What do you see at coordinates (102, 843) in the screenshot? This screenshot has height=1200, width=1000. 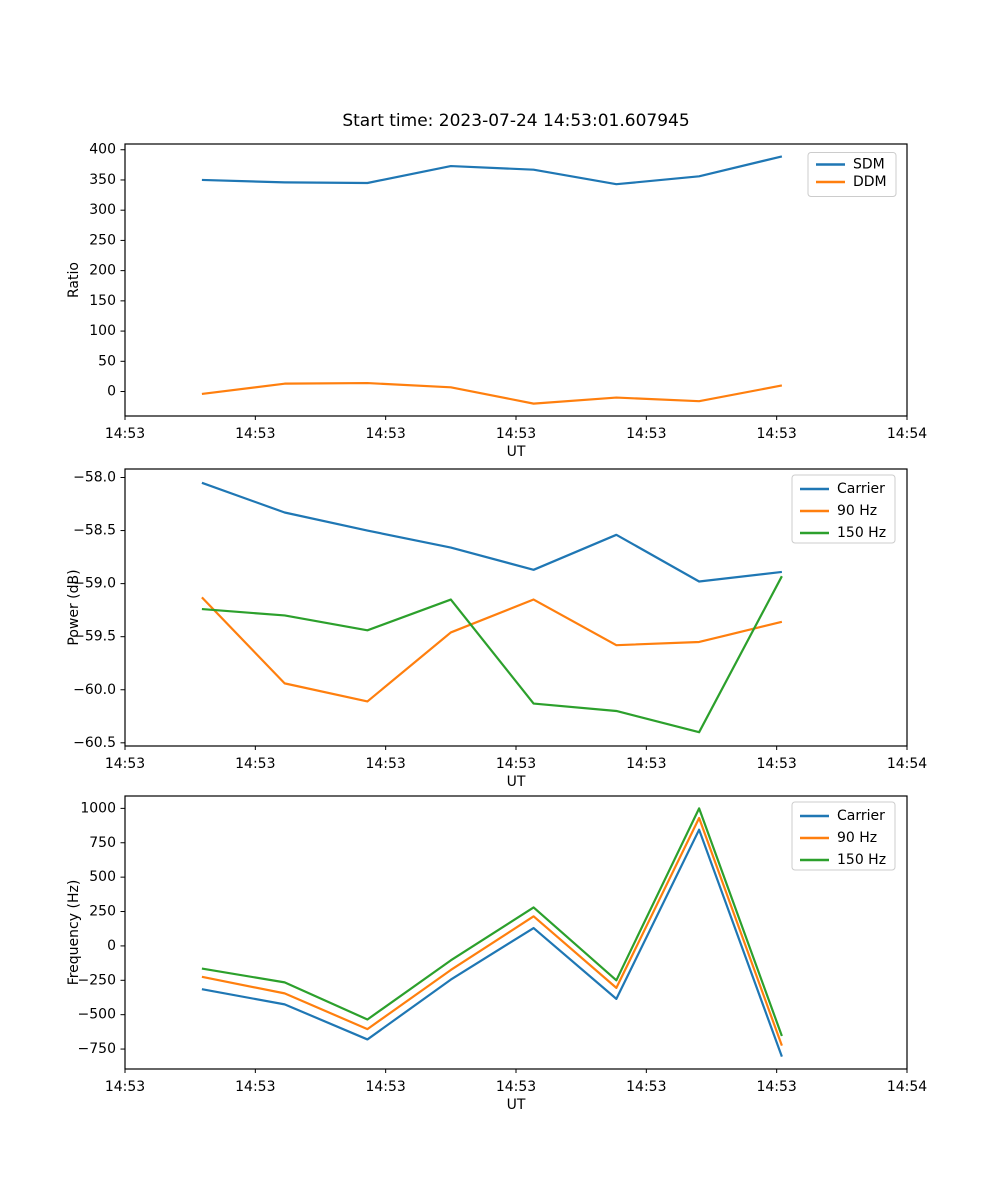 I see `y-tick-label: 750` at bounding box center [102, 843].